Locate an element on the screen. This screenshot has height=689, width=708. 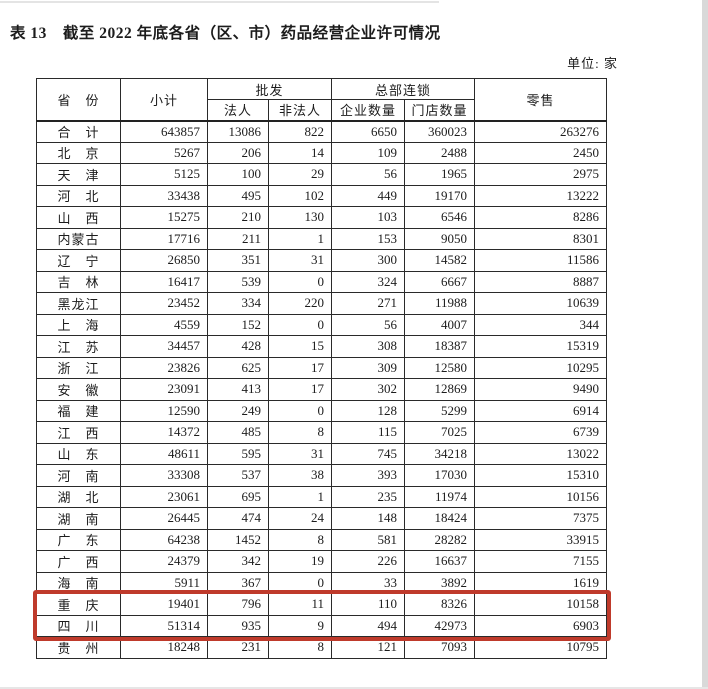
table-row: 湖 南 26445 474 24 148 18424 7375 is located at coordinates (322, 518).